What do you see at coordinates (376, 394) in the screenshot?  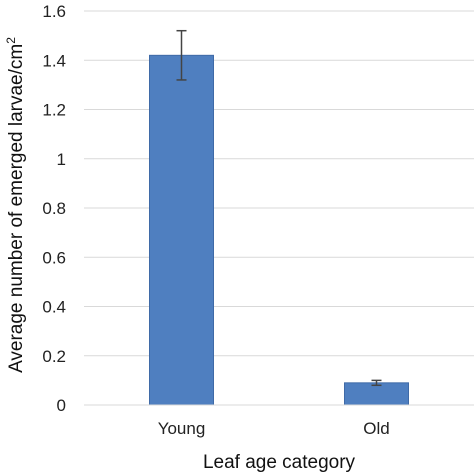 I see `bar-old` at bounding box center [376, 394].